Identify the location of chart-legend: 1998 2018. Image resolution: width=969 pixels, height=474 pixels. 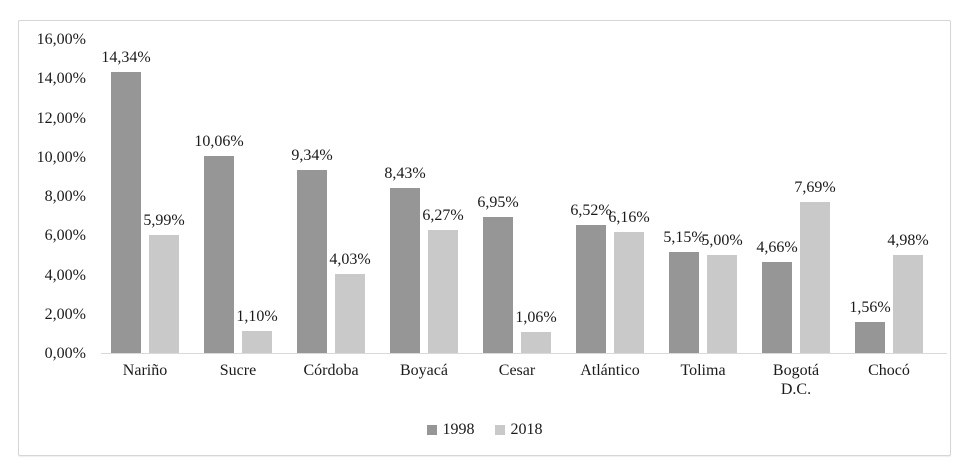
(484, 430).